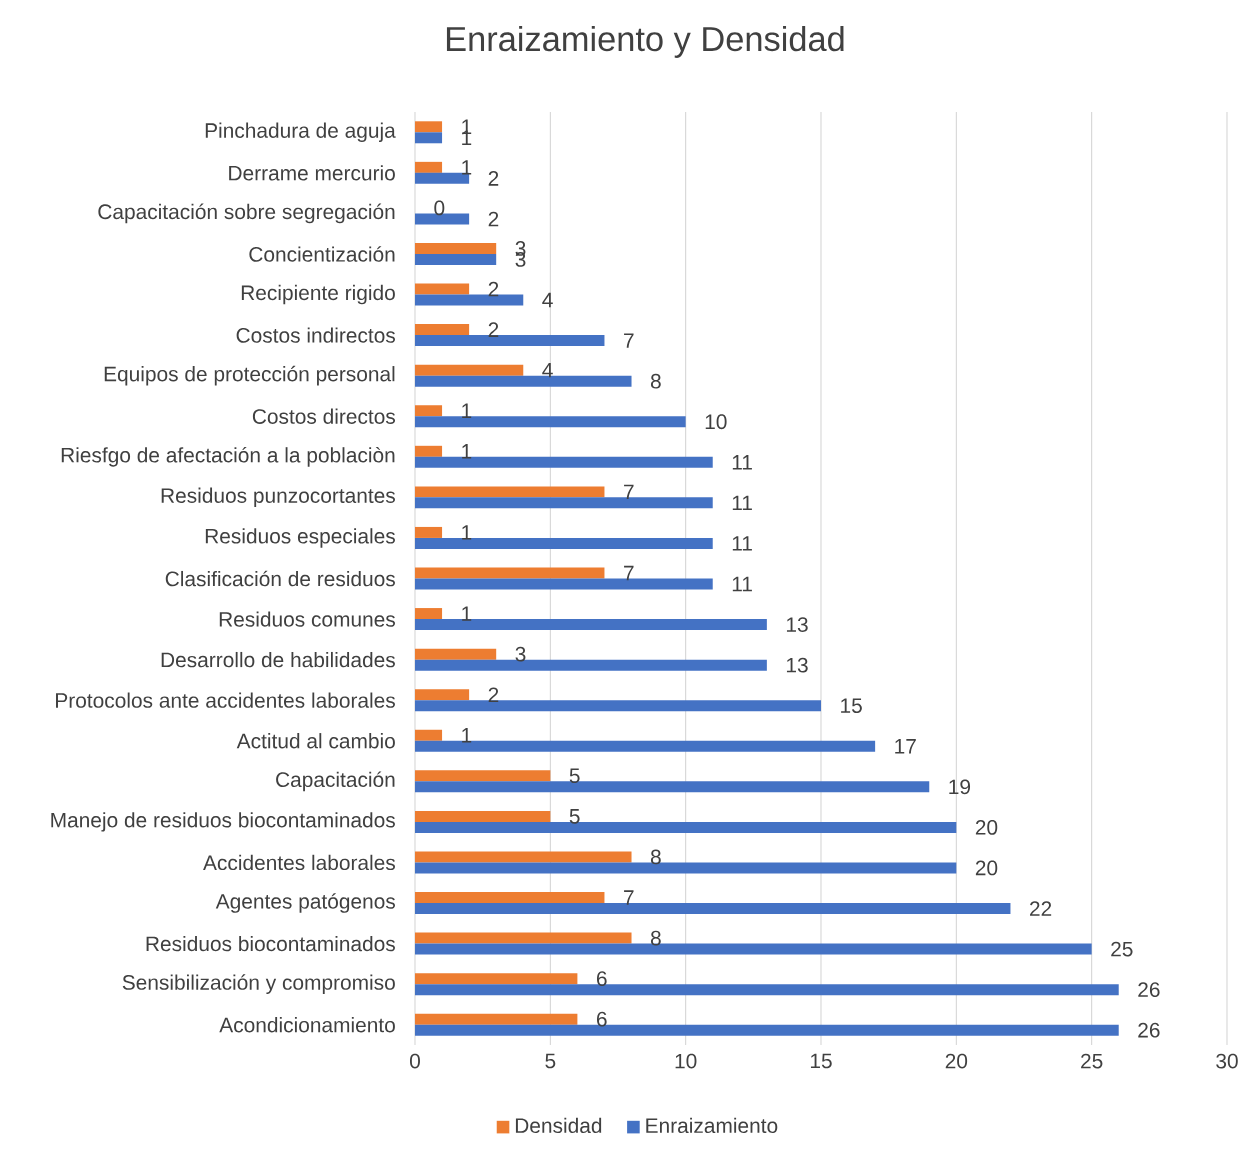 This screenshot has width=1259, height=1155. I want to click on x-tick-label: 10, so click(686, 1061).